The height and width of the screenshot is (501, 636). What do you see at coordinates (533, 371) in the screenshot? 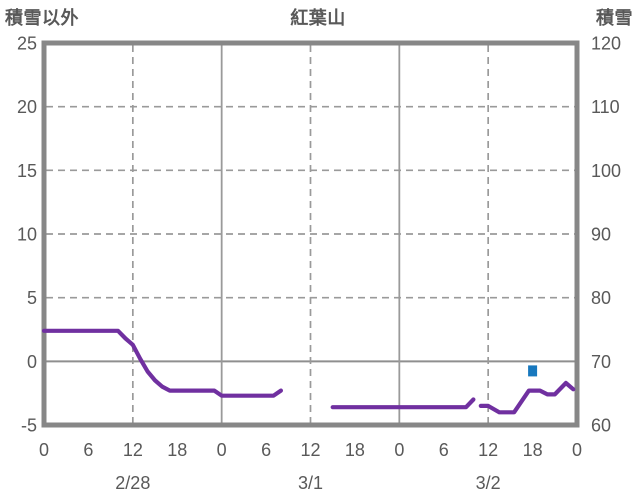
I see `snow-marker-square` at bounding box center [533, 371].